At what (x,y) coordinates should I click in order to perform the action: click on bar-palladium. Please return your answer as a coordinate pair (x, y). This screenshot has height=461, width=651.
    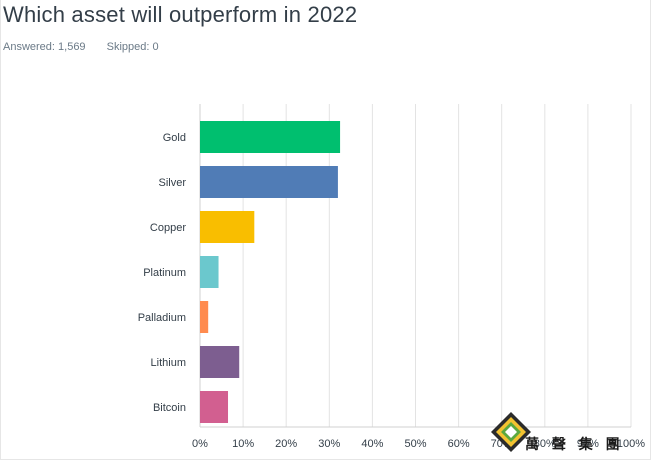
    Looking at the image, I should click on (204, 317).